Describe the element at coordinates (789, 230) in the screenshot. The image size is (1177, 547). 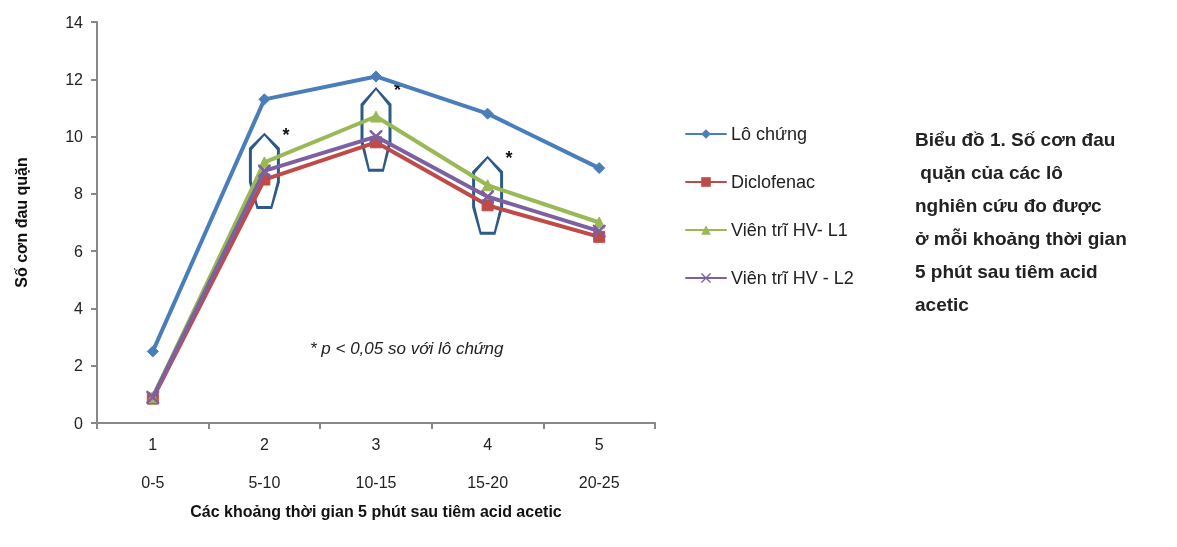
I see `legend-label: Viên trĩ HV- L1` at that location.